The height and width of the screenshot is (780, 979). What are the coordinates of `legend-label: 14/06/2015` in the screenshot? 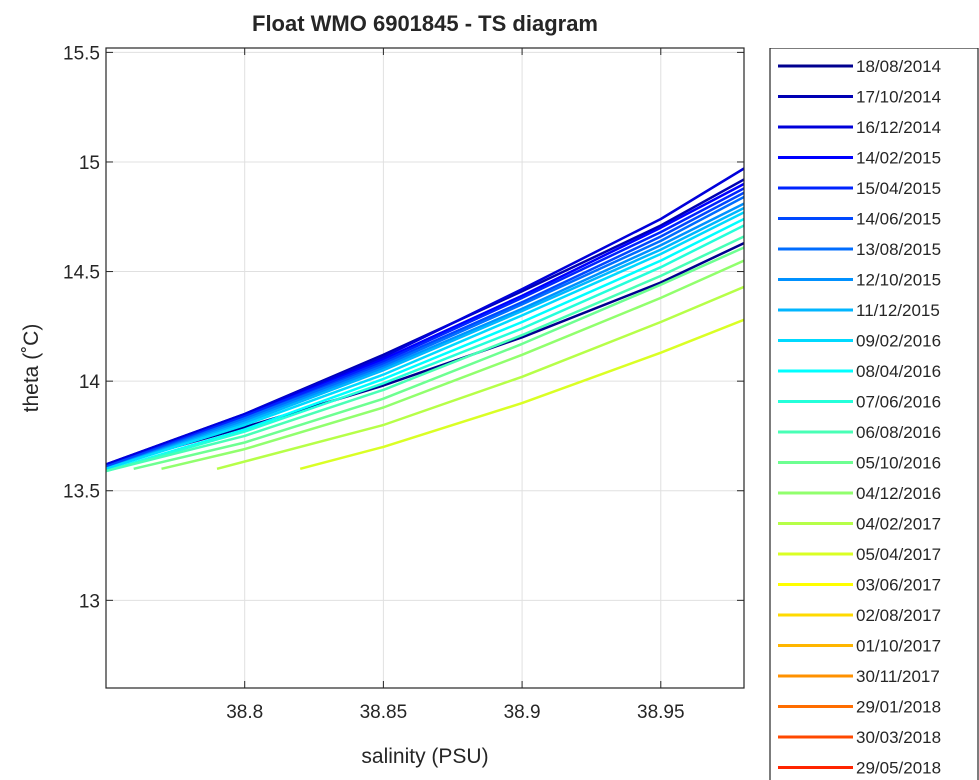 It's located at (898, 219).